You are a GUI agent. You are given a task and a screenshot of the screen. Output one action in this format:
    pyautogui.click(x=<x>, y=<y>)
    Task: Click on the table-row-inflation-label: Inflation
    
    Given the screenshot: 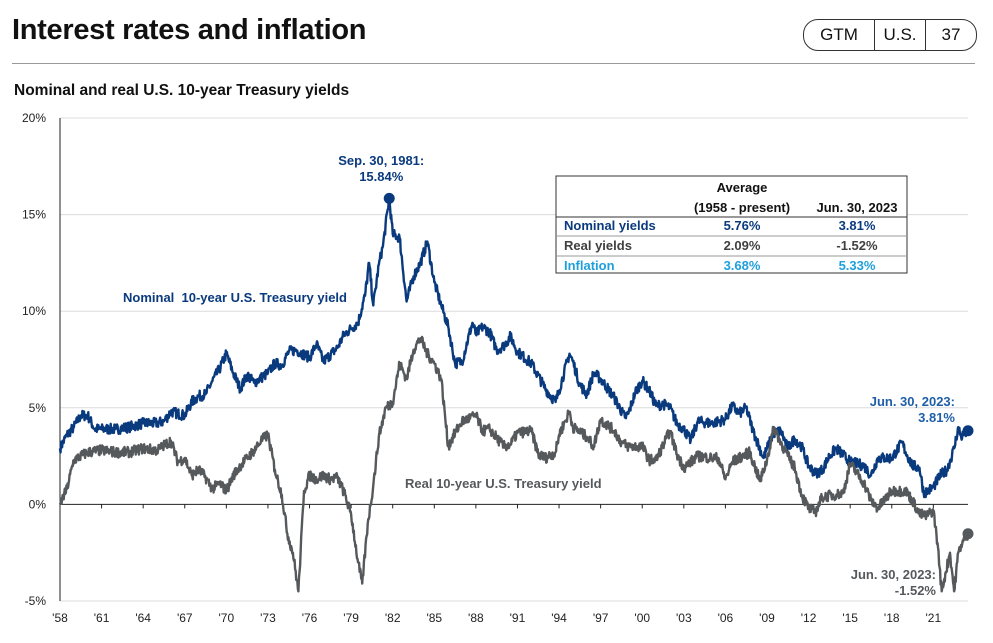 What is the action you would take?
    pyautogui.click(x=589, y=265)
    